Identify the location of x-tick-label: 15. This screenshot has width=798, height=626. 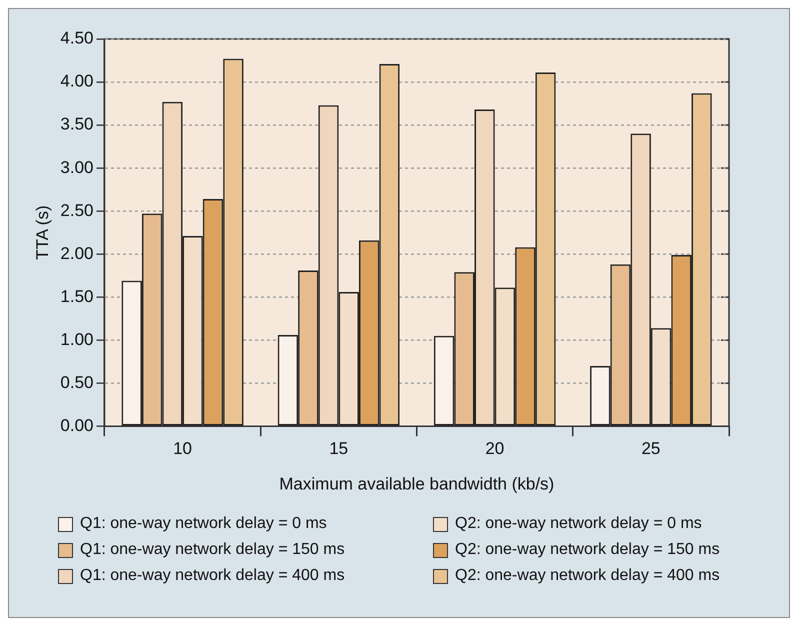
(338, 448).